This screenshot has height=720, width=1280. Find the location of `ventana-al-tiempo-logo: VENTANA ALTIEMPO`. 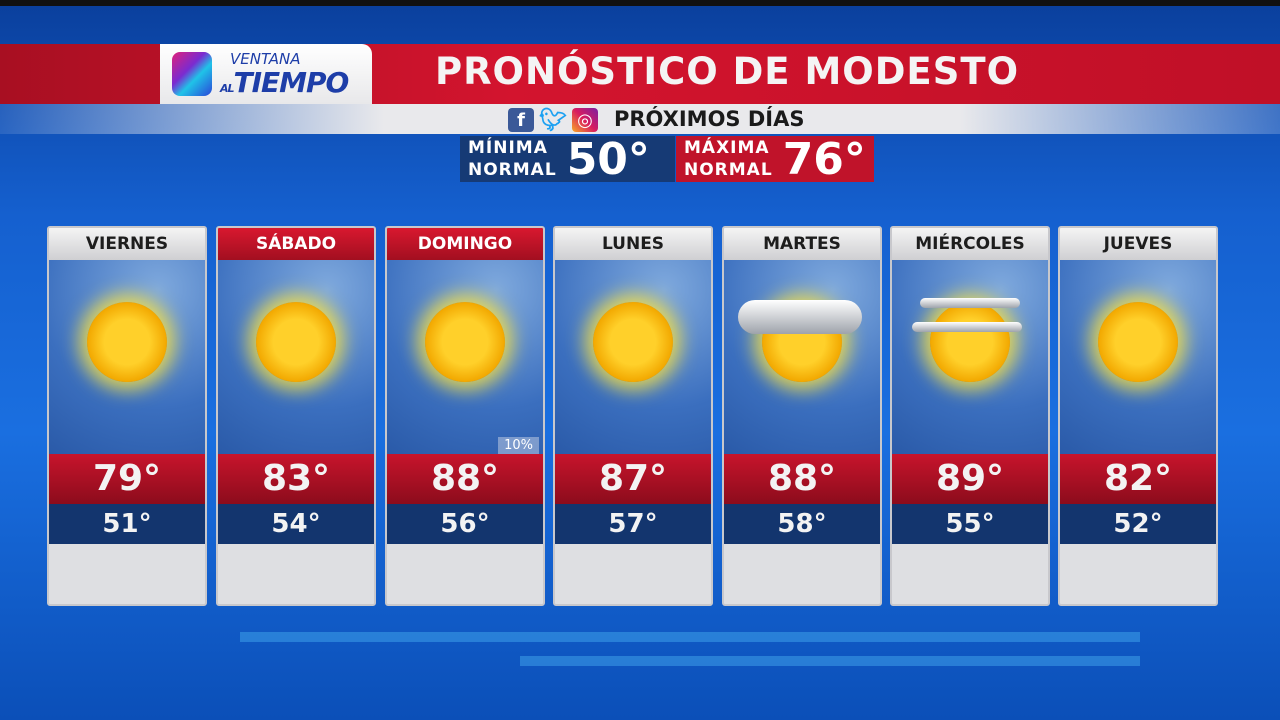

ventana-al-tiempo-logo: VENTANA ALTIEMPO is located at coordinates (266, 74).